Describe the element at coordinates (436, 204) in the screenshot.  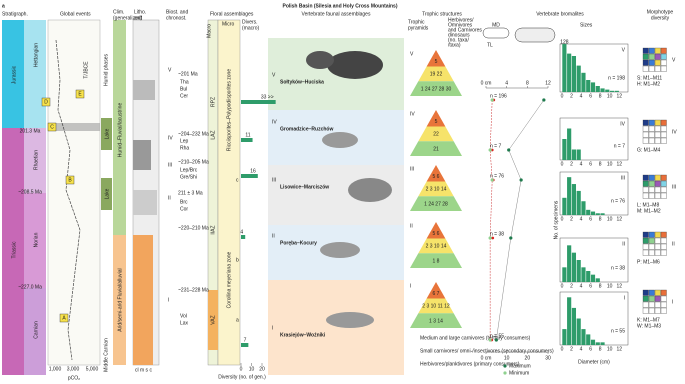
I see `pyramid-label: 1 24 27 28` at that location.